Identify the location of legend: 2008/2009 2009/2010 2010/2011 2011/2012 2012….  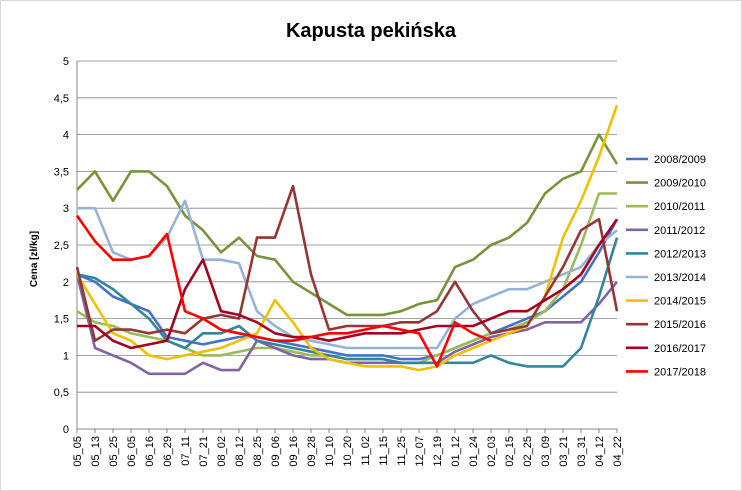
(666, 266).